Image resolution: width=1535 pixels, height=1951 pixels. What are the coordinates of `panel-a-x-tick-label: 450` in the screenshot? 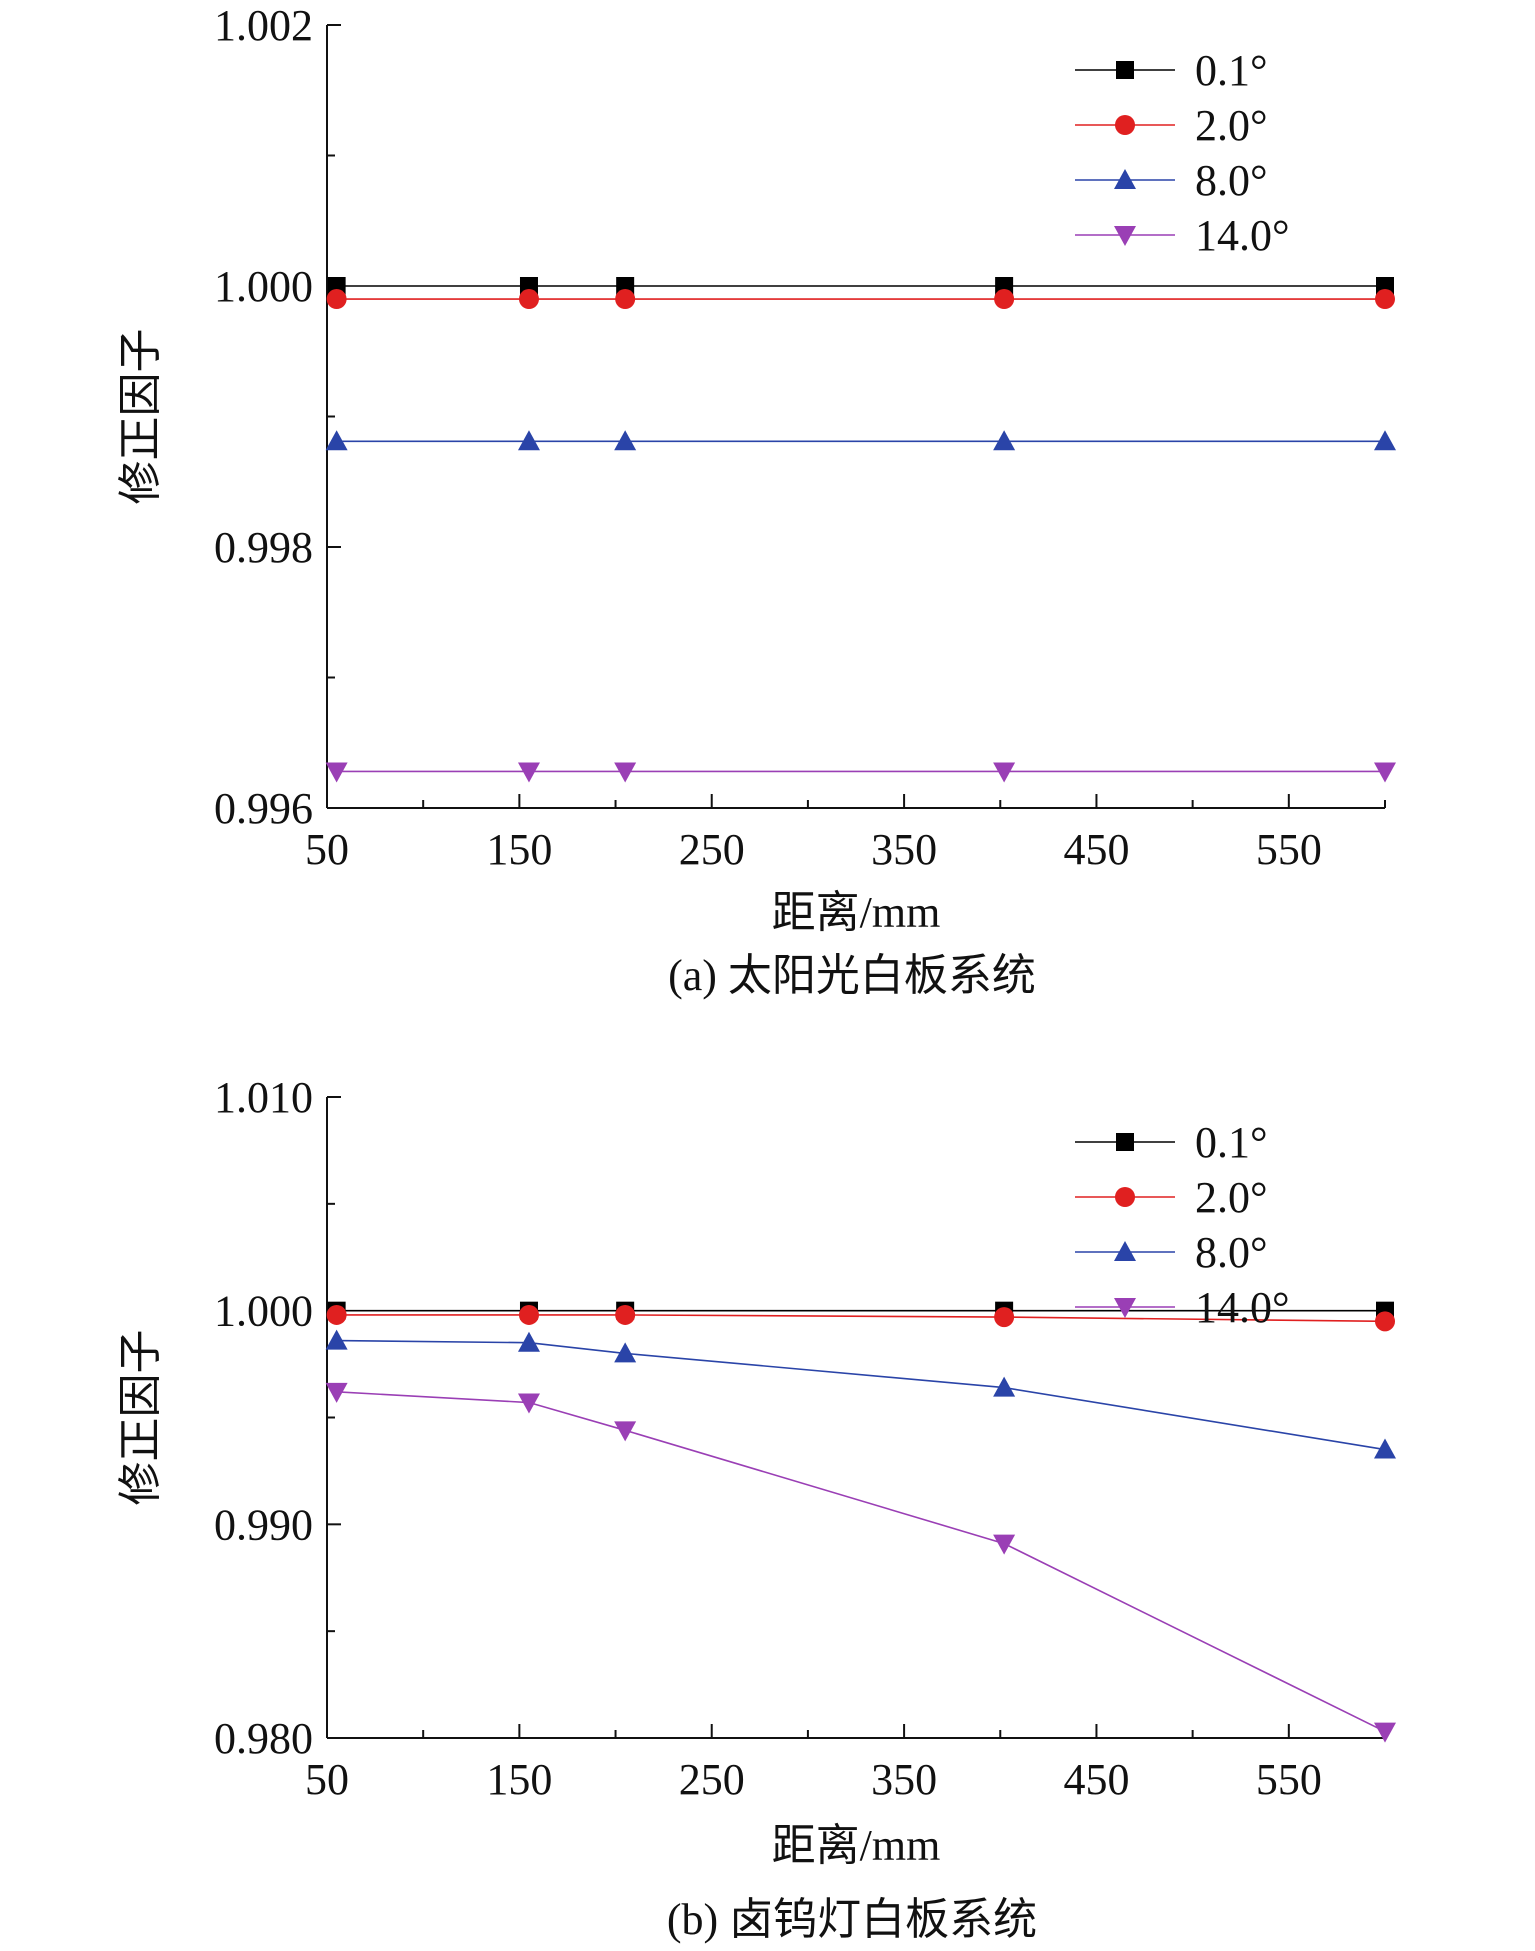 It's located at (1096, 849).